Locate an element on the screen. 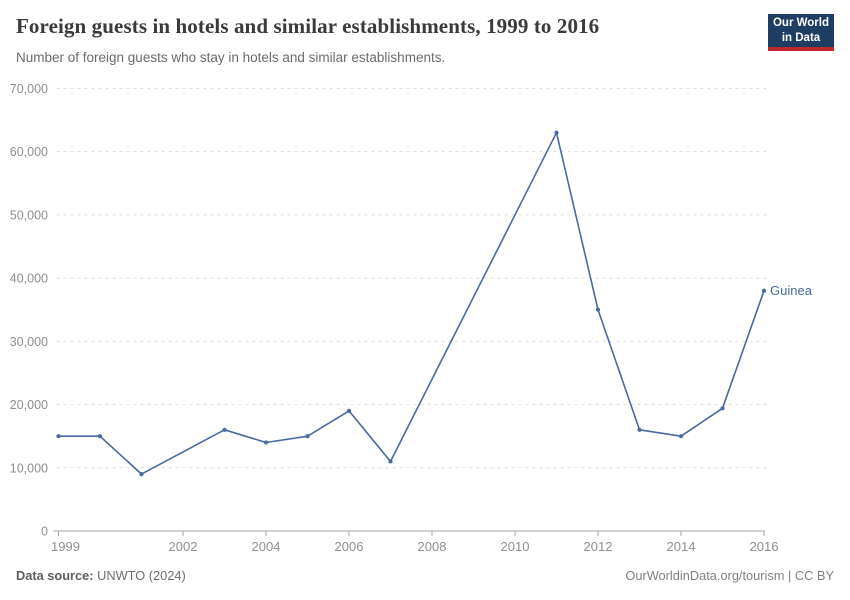  x-axis-tick-label-2014: 2014 is located at coordinates (681, 546).